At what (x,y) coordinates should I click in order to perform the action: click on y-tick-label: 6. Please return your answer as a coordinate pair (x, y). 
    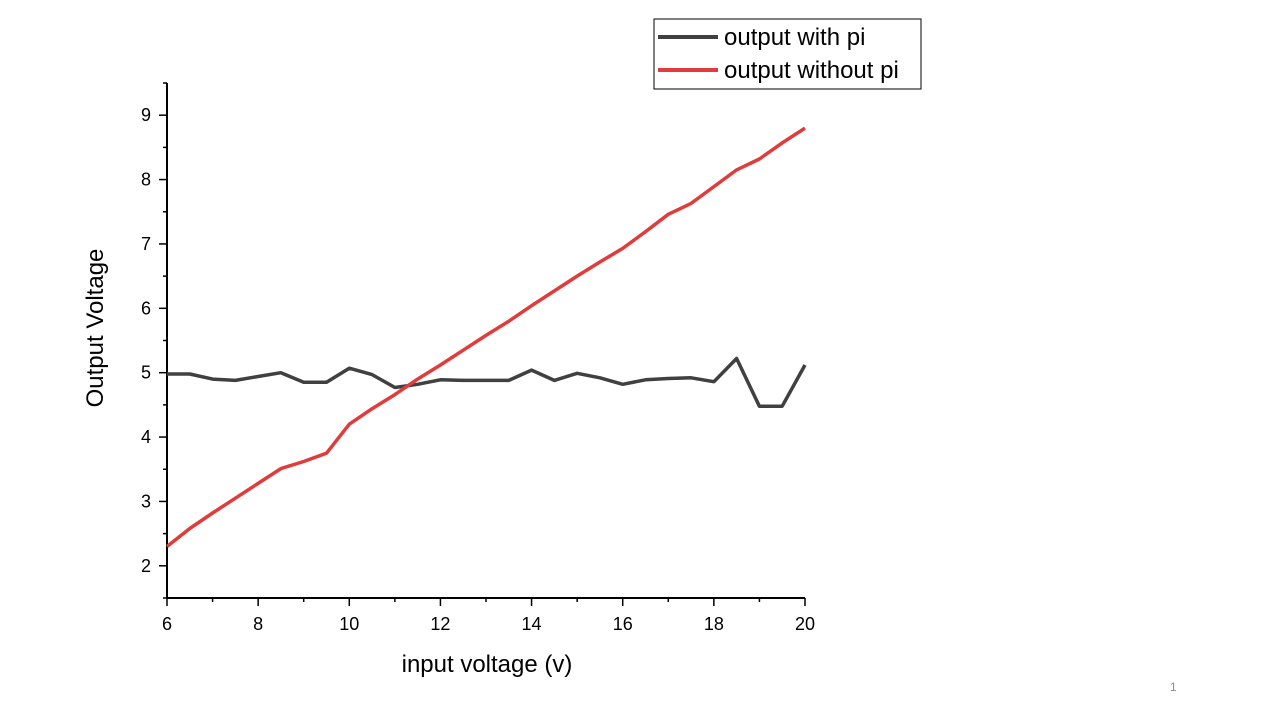
    Looking at the image, I should click on (146, 308).